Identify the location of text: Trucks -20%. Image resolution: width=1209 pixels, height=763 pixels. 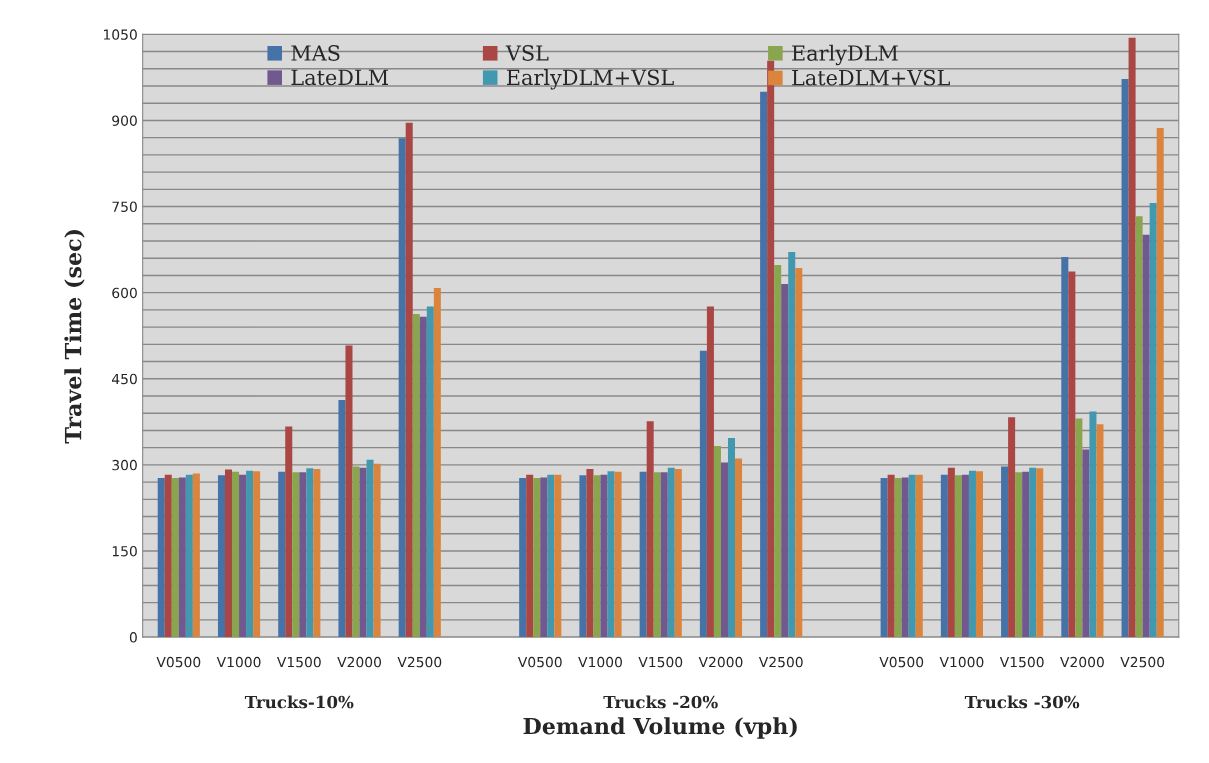
(660, 702).